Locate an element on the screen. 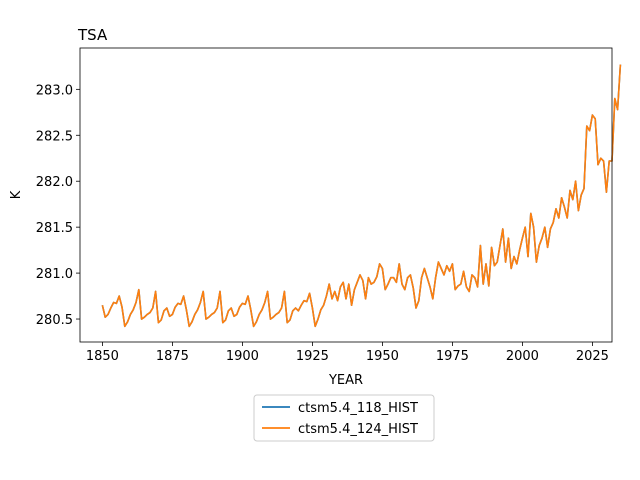 The width and height of the screenshot is (640, 480). y-tick-label: 280.5 is located at coordinates (54, 320).